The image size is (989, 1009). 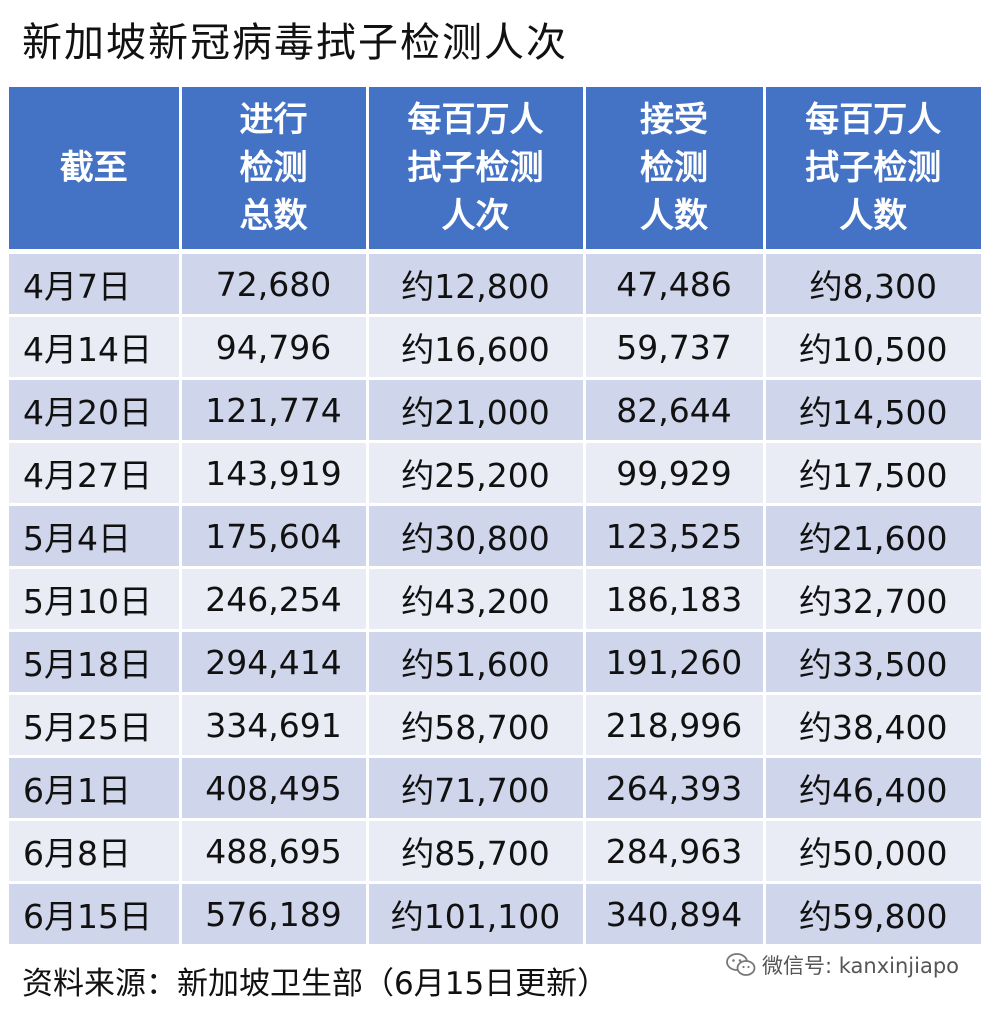 I want to click on value-cell: 191,260, so click(x=675, y=662).